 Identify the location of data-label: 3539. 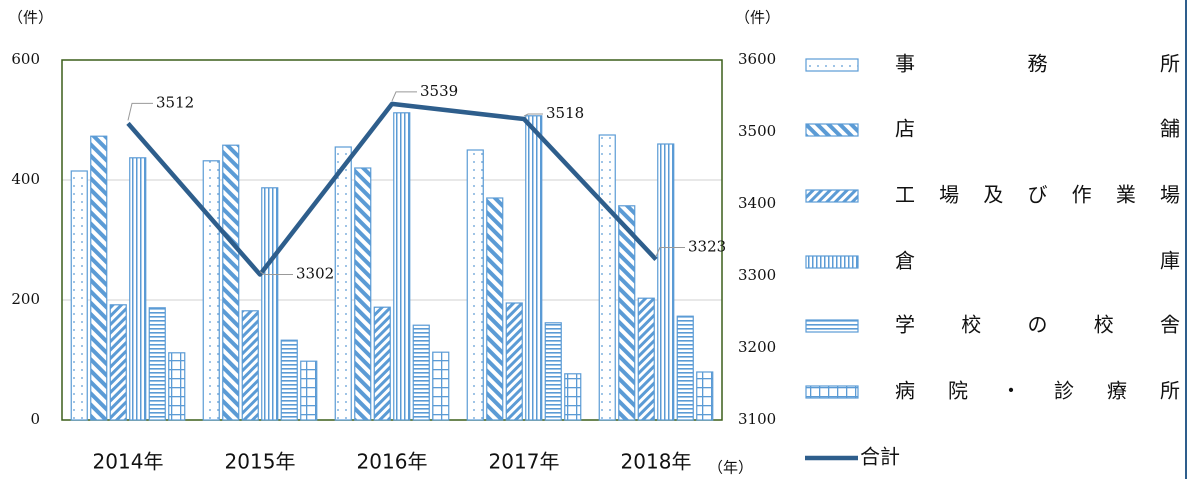
(439, 91).